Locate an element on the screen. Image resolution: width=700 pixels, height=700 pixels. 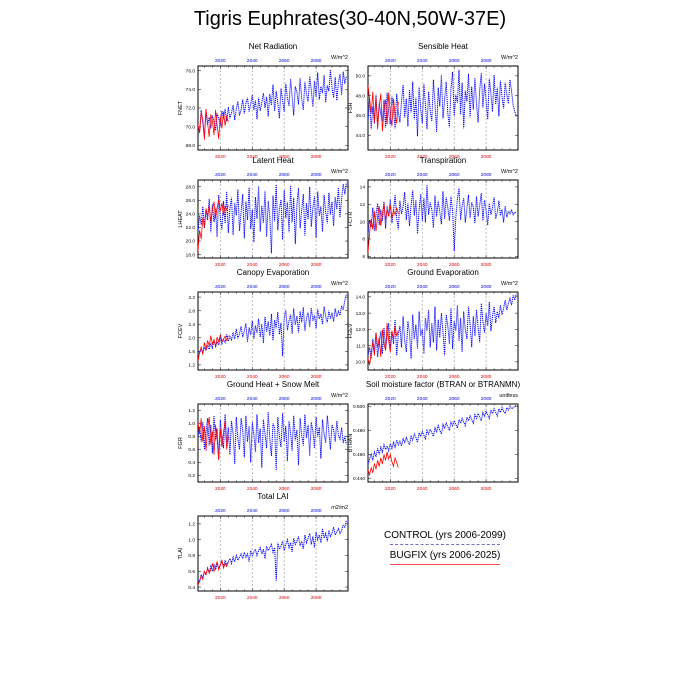
y-tick-label: 1.6 is located at coordinates (191, 352).